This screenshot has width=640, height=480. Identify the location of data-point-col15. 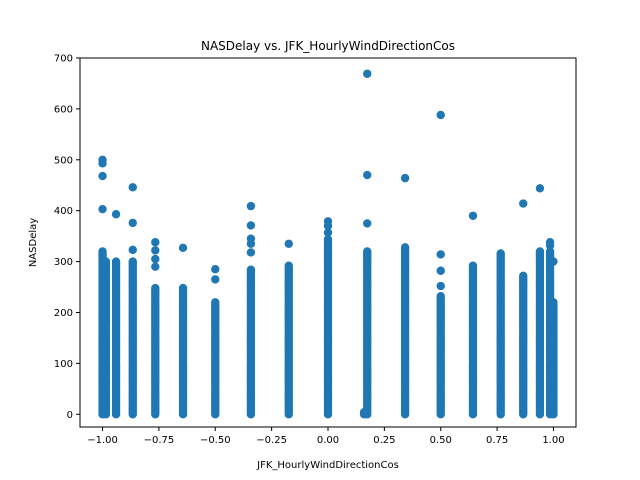
(500, 253).